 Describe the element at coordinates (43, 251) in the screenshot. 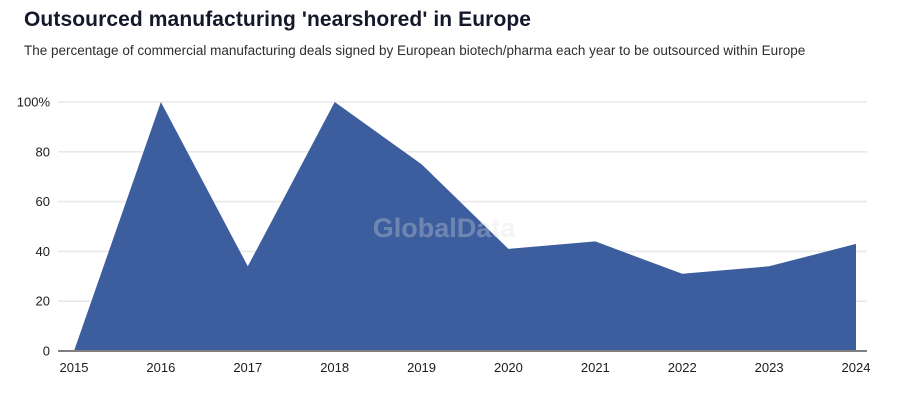

I see `y-tick-label: 40` at that location.